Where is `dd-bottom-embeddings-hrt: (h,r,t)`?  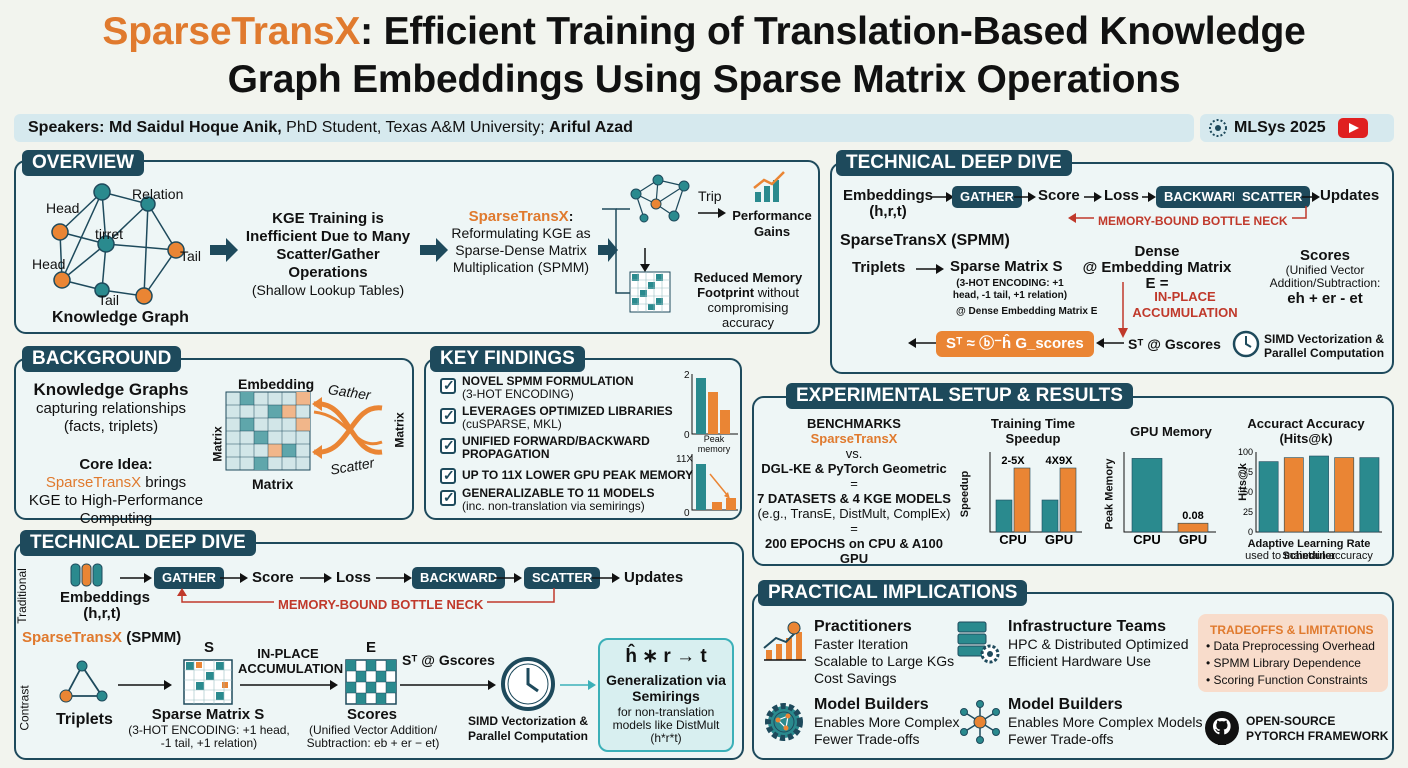 dd-bottom-embeddings-hrt: (h,r,t) is located at coordinates (102, 613).